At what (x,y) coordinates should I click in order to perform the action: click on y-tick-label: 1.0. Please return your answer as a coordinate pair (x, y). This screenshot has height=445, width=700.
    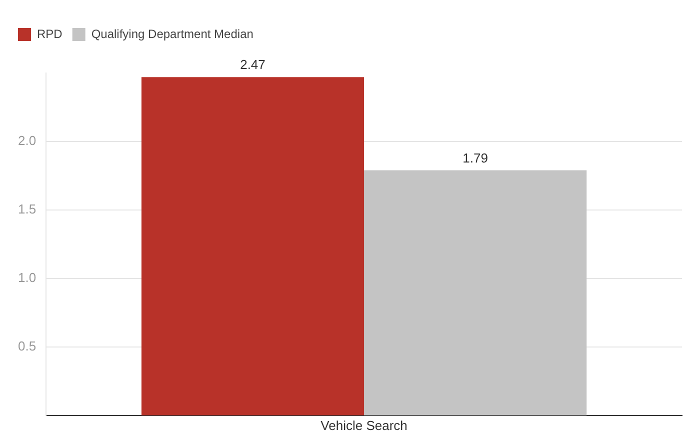
    Looking at the image, I should click on (27, 278).